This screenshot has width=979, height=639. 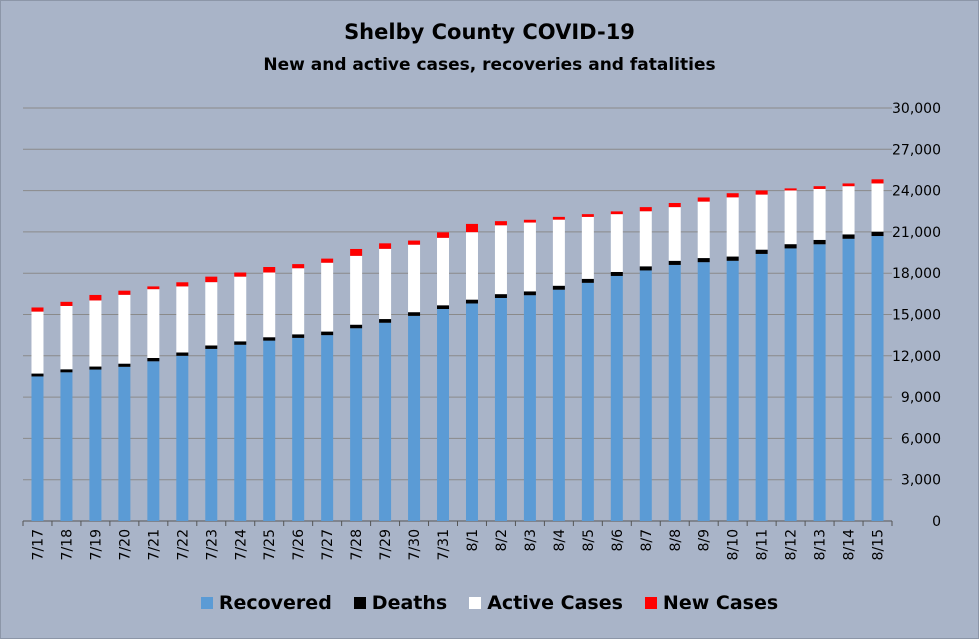 I want to click on legend-label-deaths: Deaths, so click(x=409, y=603).